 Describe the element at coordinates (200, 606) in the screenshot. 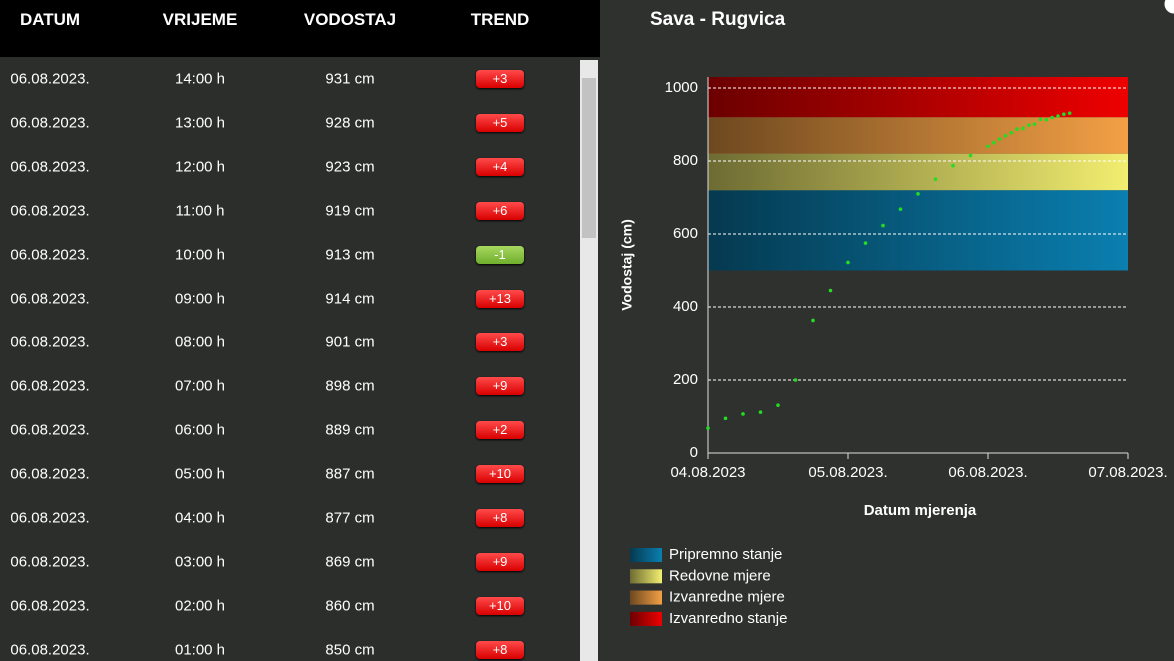

I see `table-cell: 02:00 h` at that location.